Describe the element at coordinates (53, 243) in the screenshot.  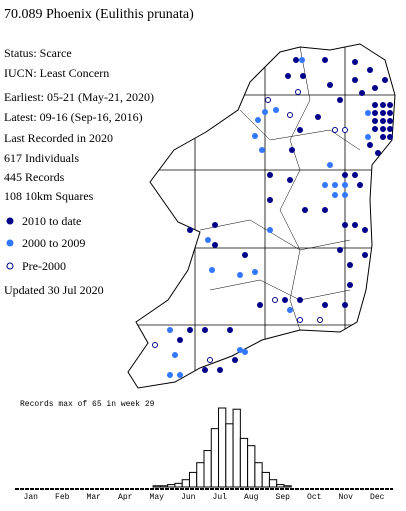
I see `legend-label: 2000 to 2009` at that location.